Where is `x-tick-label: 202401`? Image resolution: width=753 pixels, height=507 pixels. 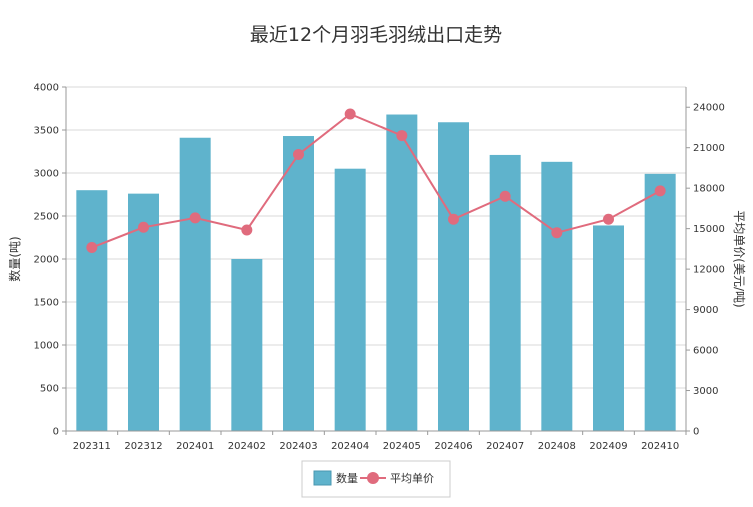
x-tick-label: 202401 is located at coordinates (195, 446).